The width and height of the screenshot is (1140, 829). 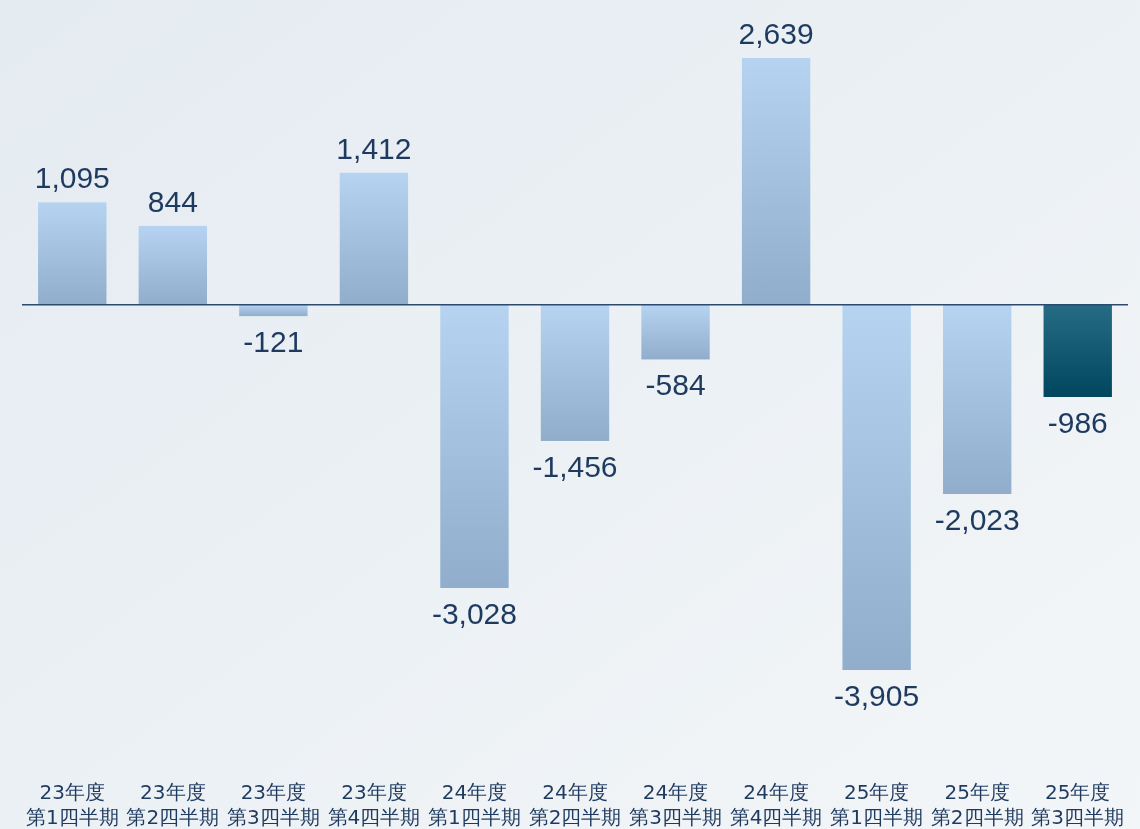 What do you see at coordinates (374, 148) in the screenshot?
I see `data-label: 1,412` at bounding box center [374, 148].